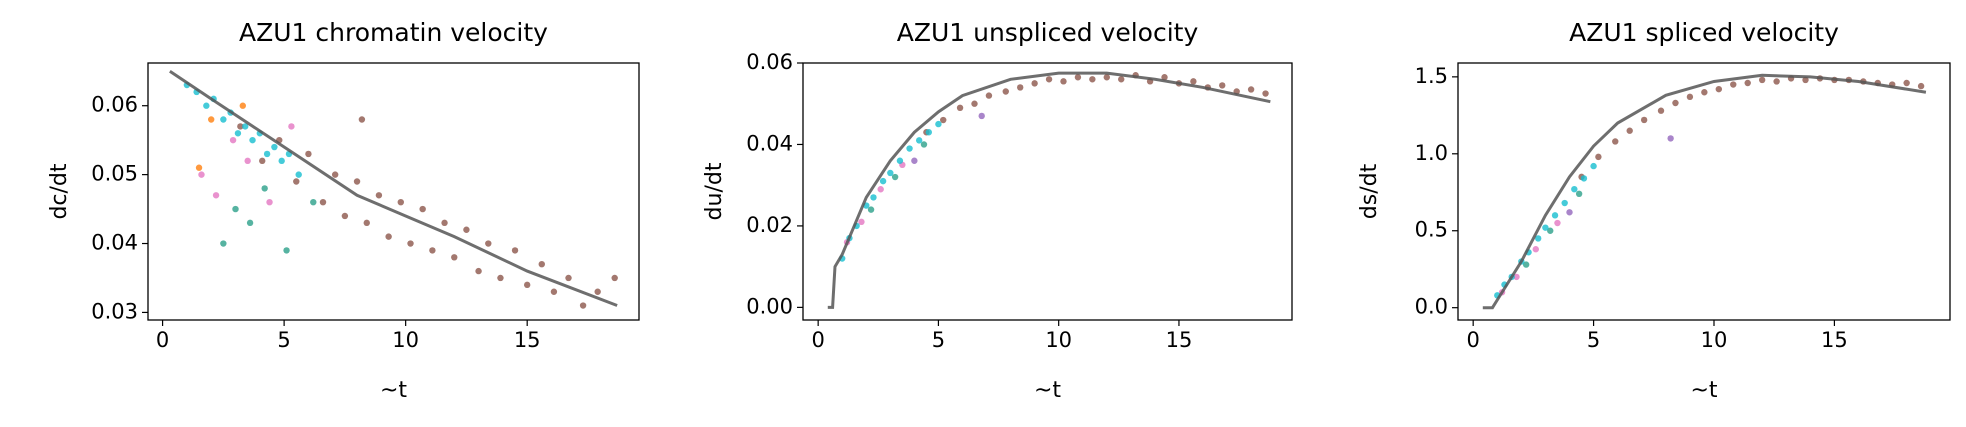 The image size is (1966, 427). I want to click on y-axis-label: dc/dt, so click(59, 191).